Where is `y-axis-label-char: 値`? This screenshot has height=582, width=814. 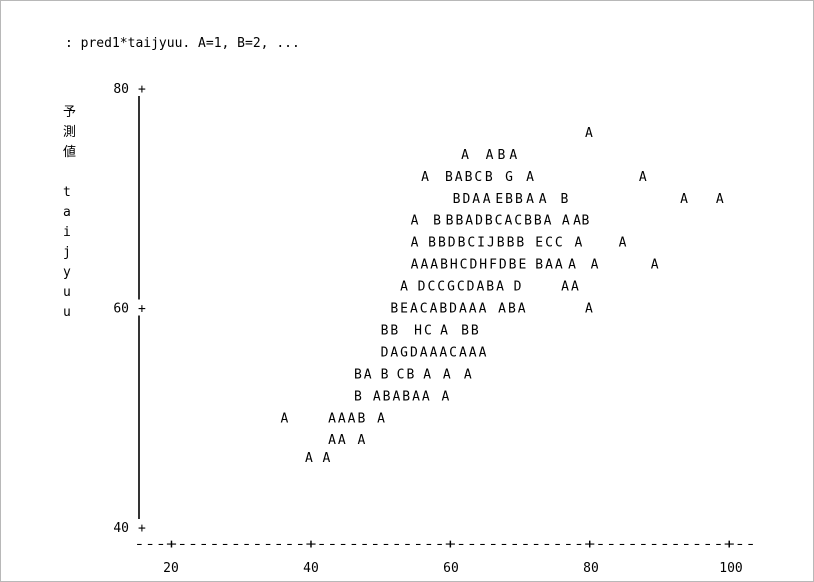 y-axis-label-char: 値 is located at coordinates (69, 152).